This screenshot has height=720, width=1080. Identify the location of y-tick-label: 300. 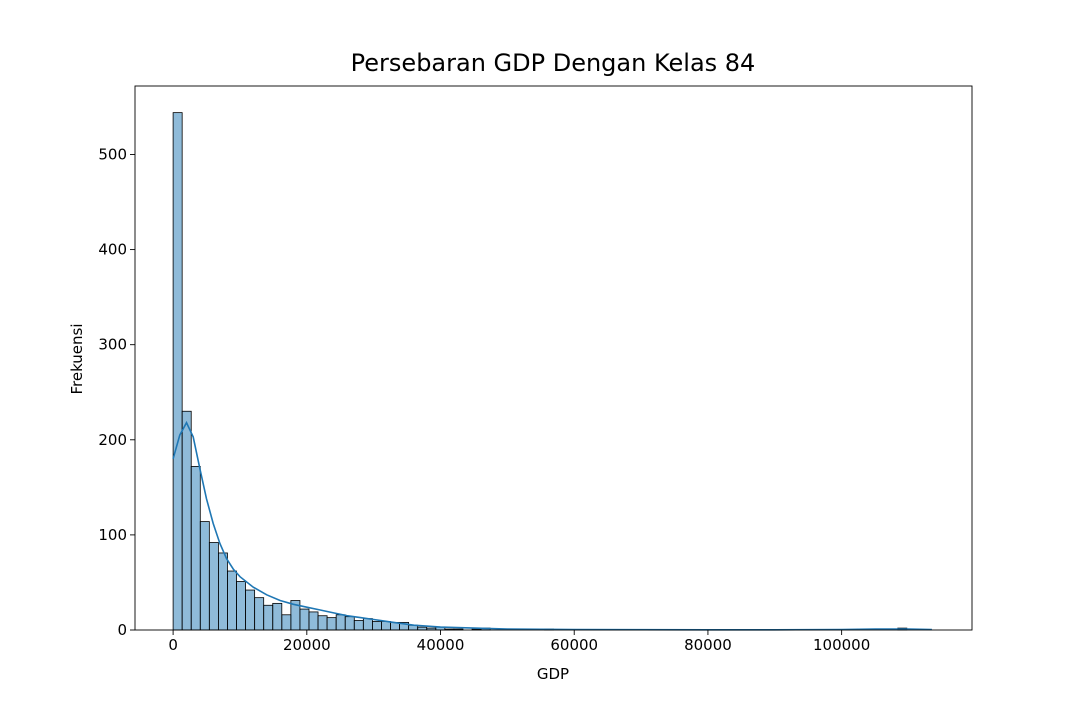
(112, 345).